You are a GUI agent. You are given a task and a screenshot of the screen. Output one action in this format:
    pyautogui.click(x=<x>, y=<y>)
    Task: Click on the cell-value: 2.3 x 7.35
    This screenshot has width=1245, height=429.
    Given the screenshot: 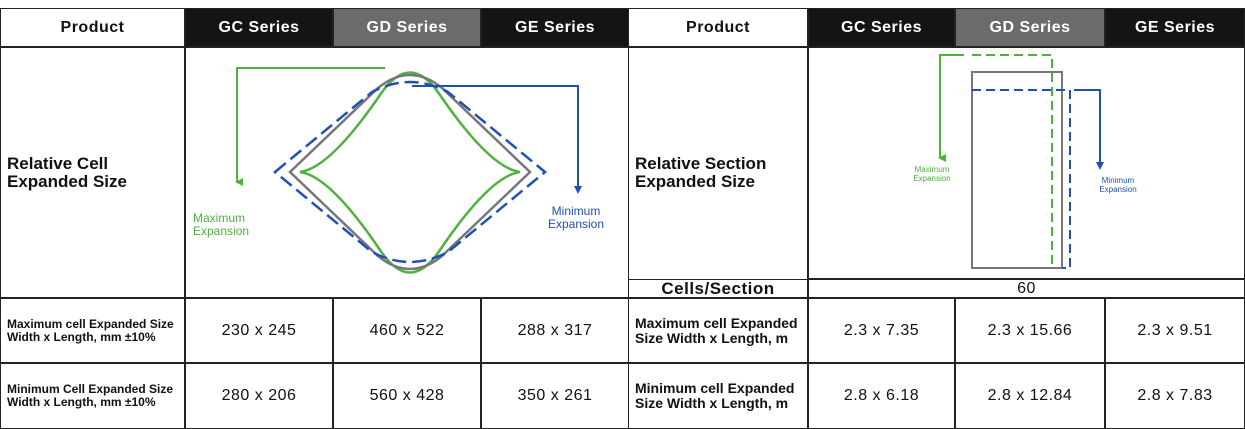 What is the action you would take?
    pyautogui.click(x=881, y=330)
    